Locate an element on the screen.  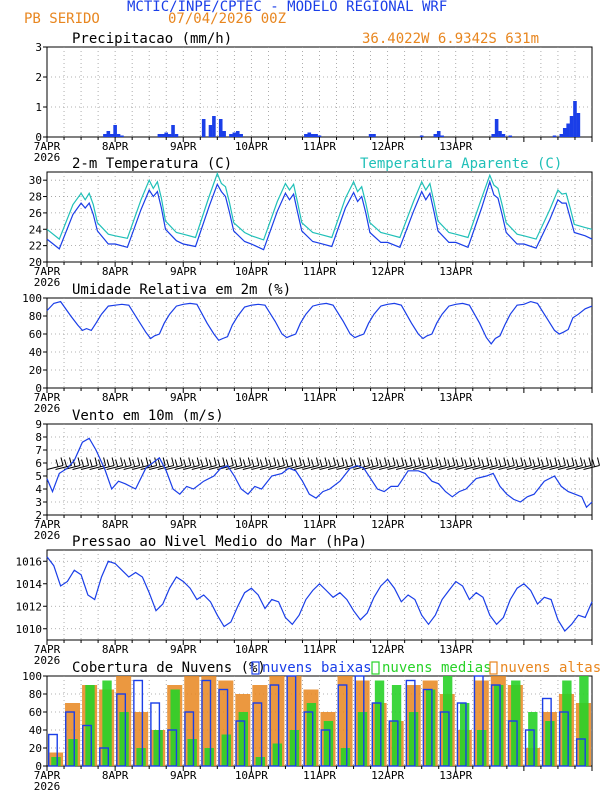
y-tick-label: 100 is located at coordinates (32, 676).